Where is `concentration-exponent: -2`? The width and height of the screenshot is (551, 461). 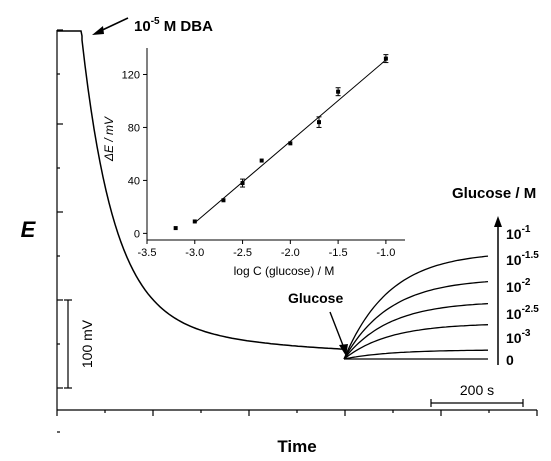
concentration-exponent: -2 is located at coordinates (526, 282).